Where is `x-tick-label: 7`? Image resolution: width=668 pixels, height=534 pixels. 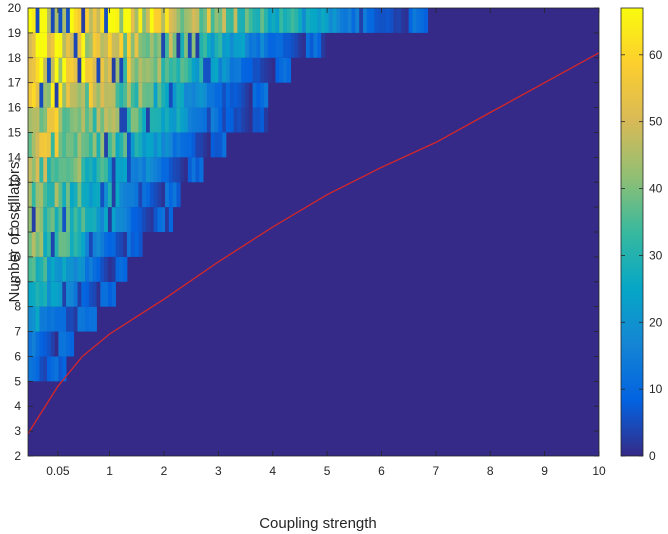
x-tick-label: 7 is located at coordinates (436, 471).